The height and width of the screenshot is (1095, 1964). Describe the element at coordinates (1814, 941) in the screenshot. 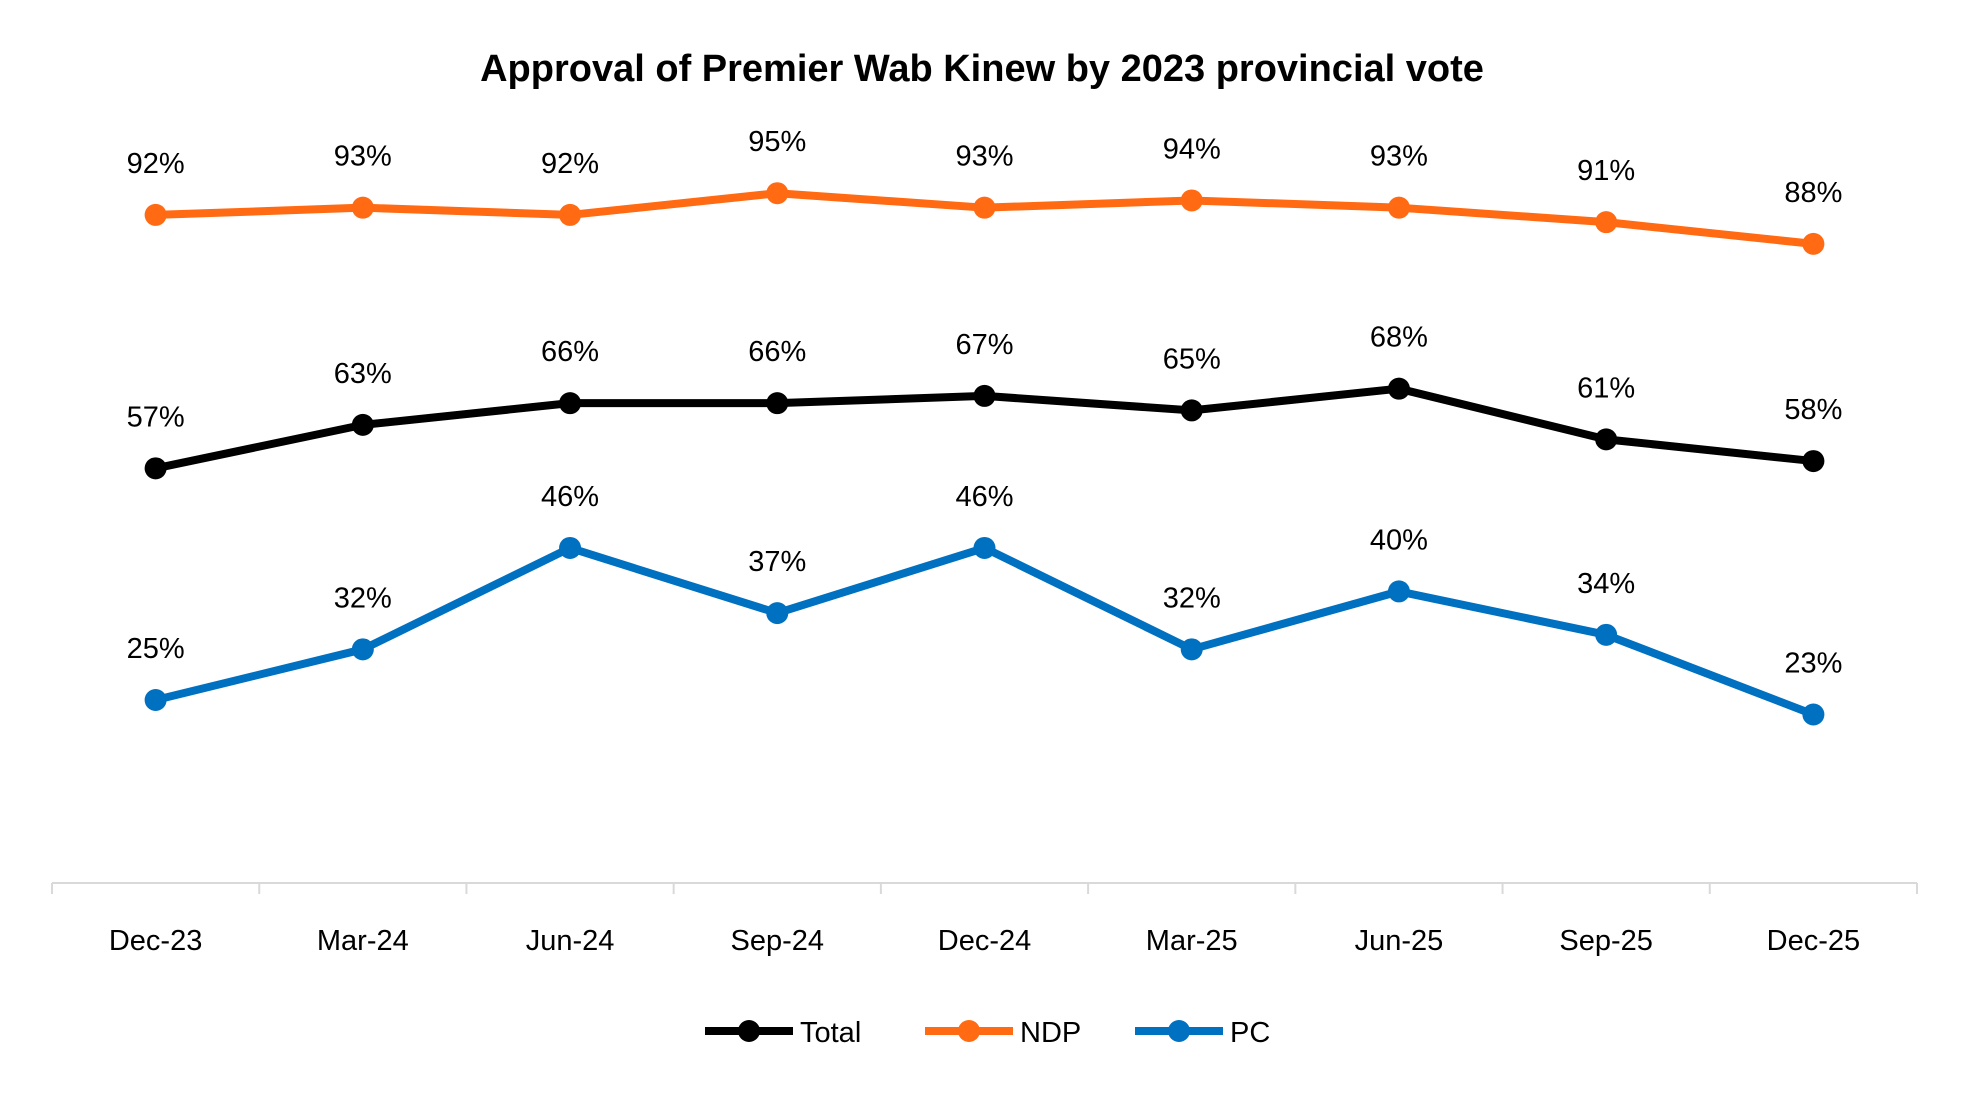

I see `x-tick-label: Dec-25` at that location.